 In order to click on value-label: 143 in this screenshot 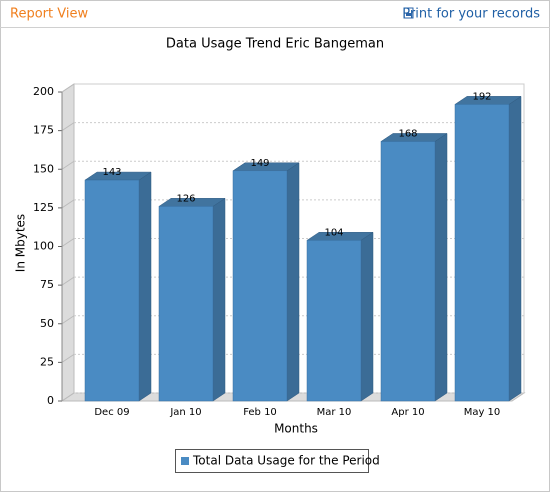, I will do `click(111, 172)`.